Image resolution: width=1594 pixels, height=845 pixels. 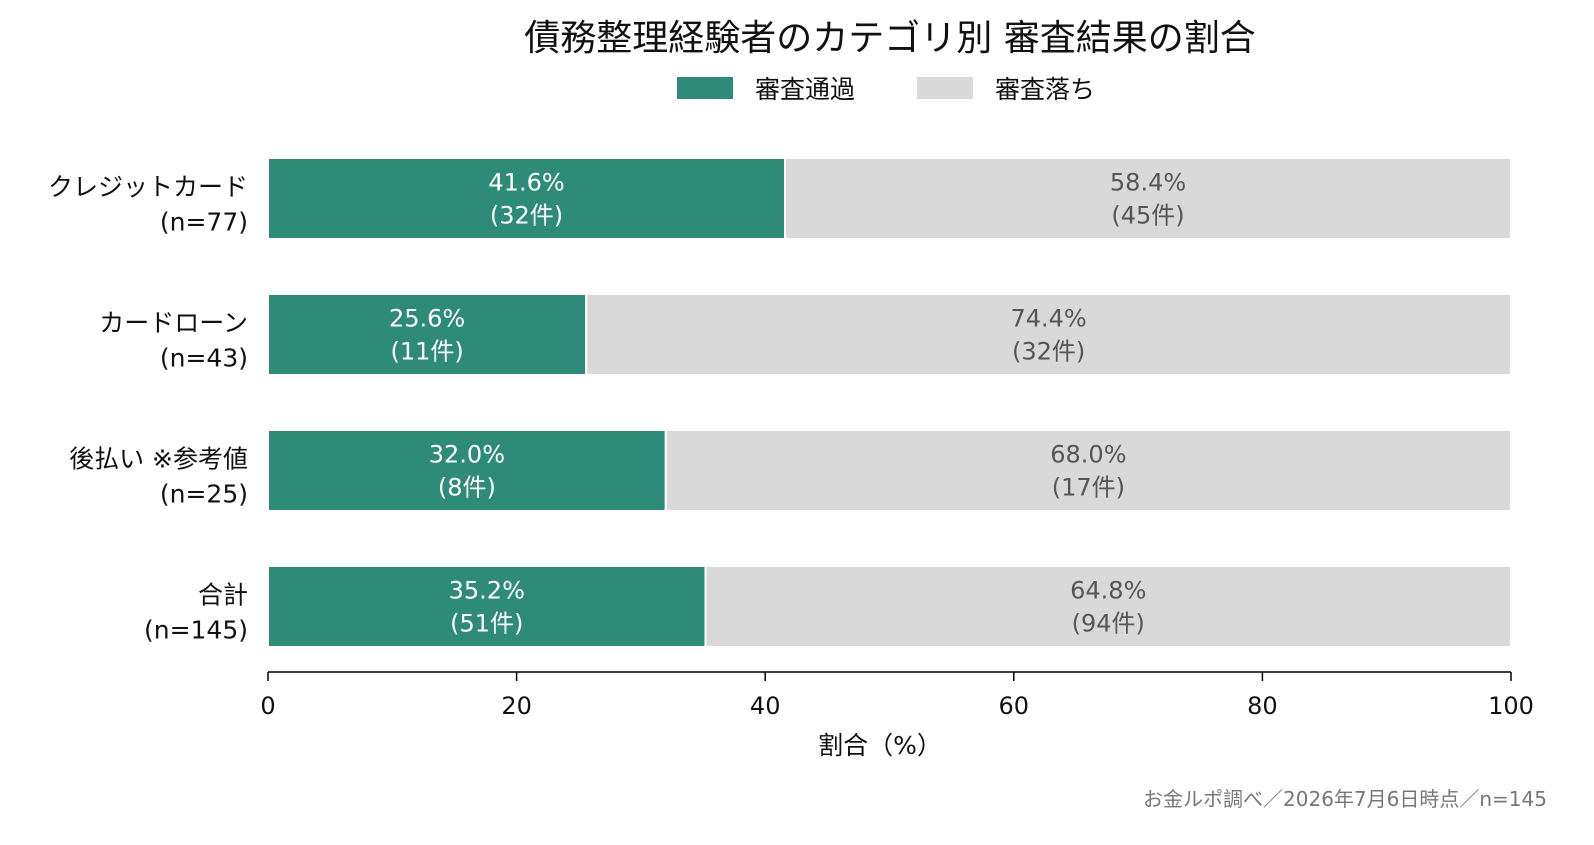 What do you see at coordinates (705, 88) in the screenshot?
I see `legend-swatch-pass` at bounding box center [705, 88].